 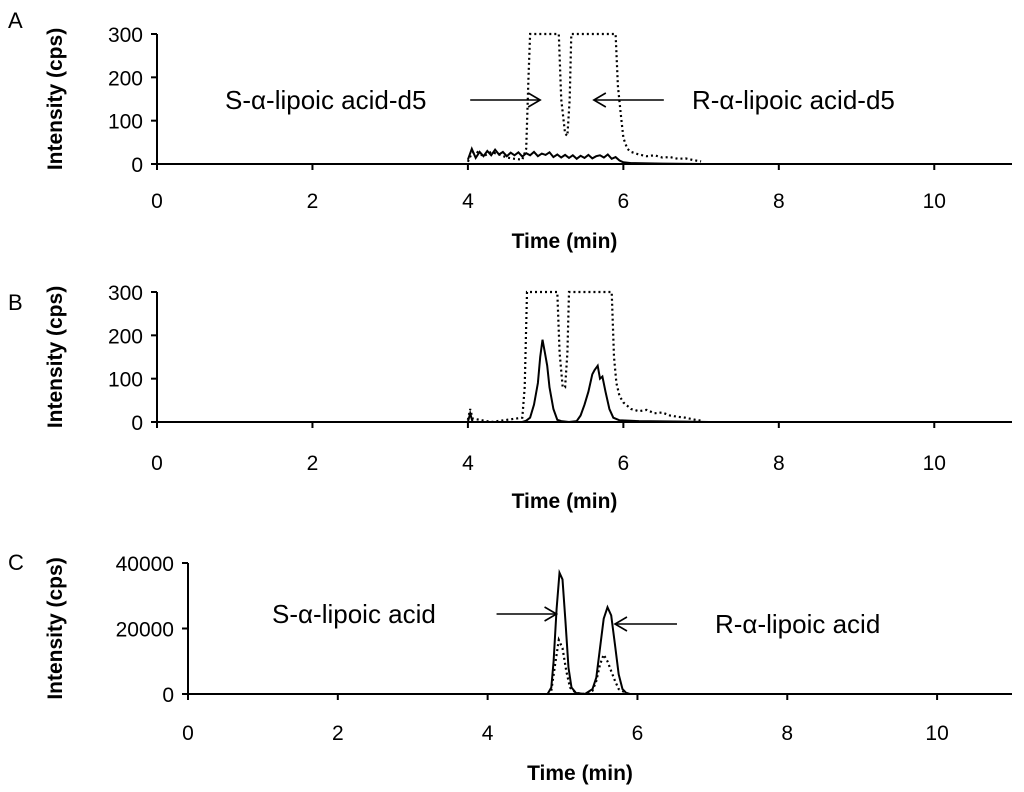 I want to click on annotation-label: R-α-lipoic acid, so click(x=797, y=624).